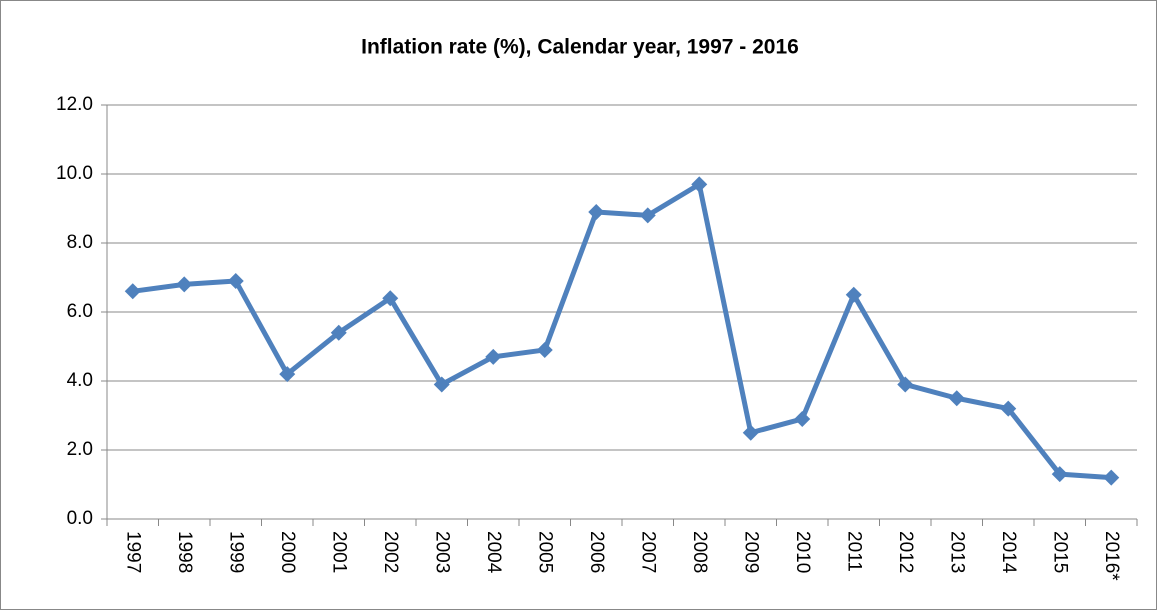 This screenshot has width=1158, height=610. Describe the element at coordinates (442, 552) in the screenshot. I see `x-tick-label: 2003` at that location.